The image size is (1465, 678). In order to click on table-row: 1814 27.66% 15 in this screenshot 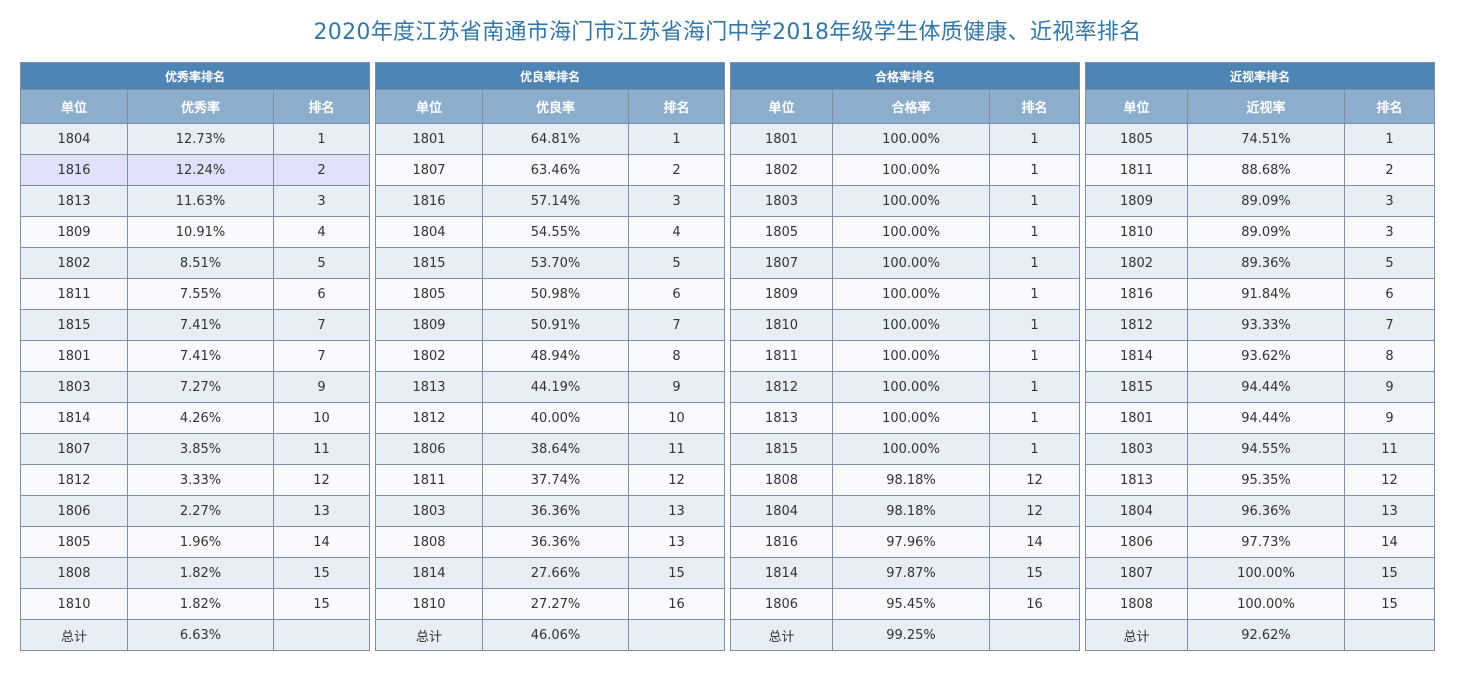, I will do `click(550, 573)`.